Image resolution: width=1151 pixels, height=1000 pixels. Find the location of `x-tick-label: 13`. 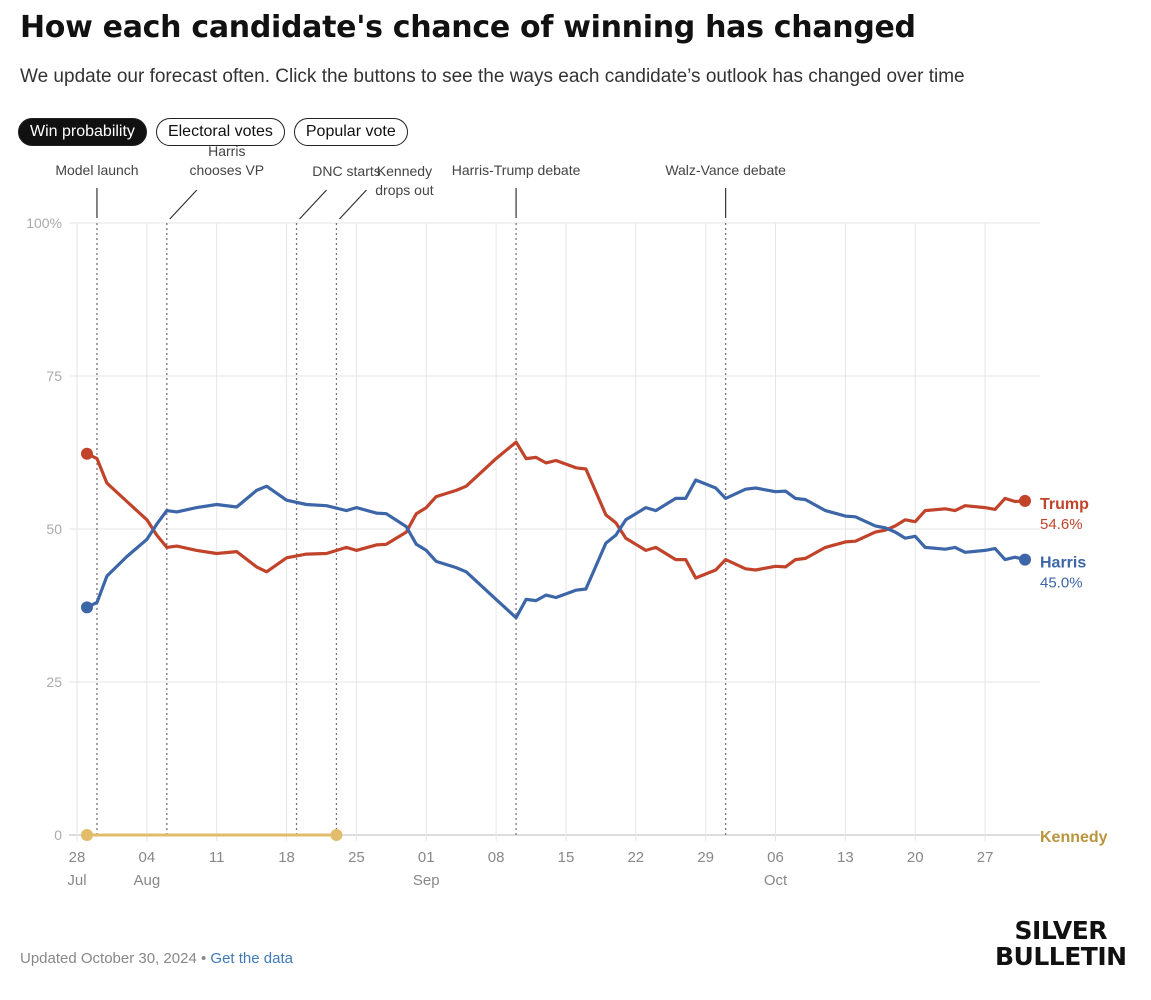

x-tick-label: 13 is located at coordinates (845, 857).